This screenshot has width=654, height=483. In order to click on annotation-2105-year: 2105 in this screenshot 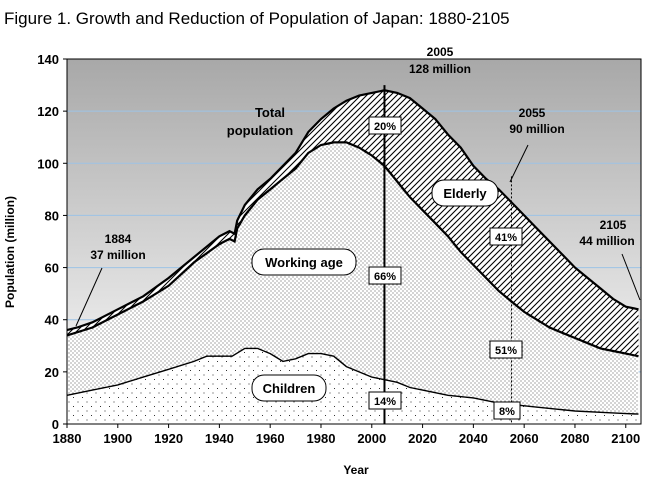, I will do `click(613, 225)`.